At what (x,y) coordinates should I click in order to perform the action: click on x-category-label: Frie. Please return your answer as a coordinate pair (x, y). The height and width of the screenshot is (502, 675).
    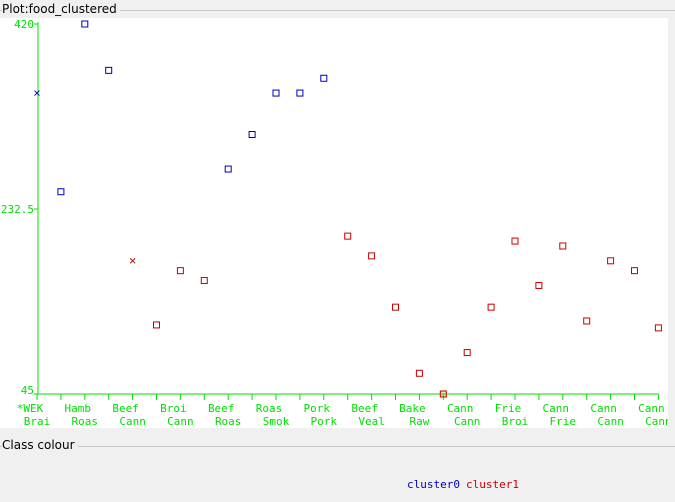
    Looking at the image, I should click on (508, 408).